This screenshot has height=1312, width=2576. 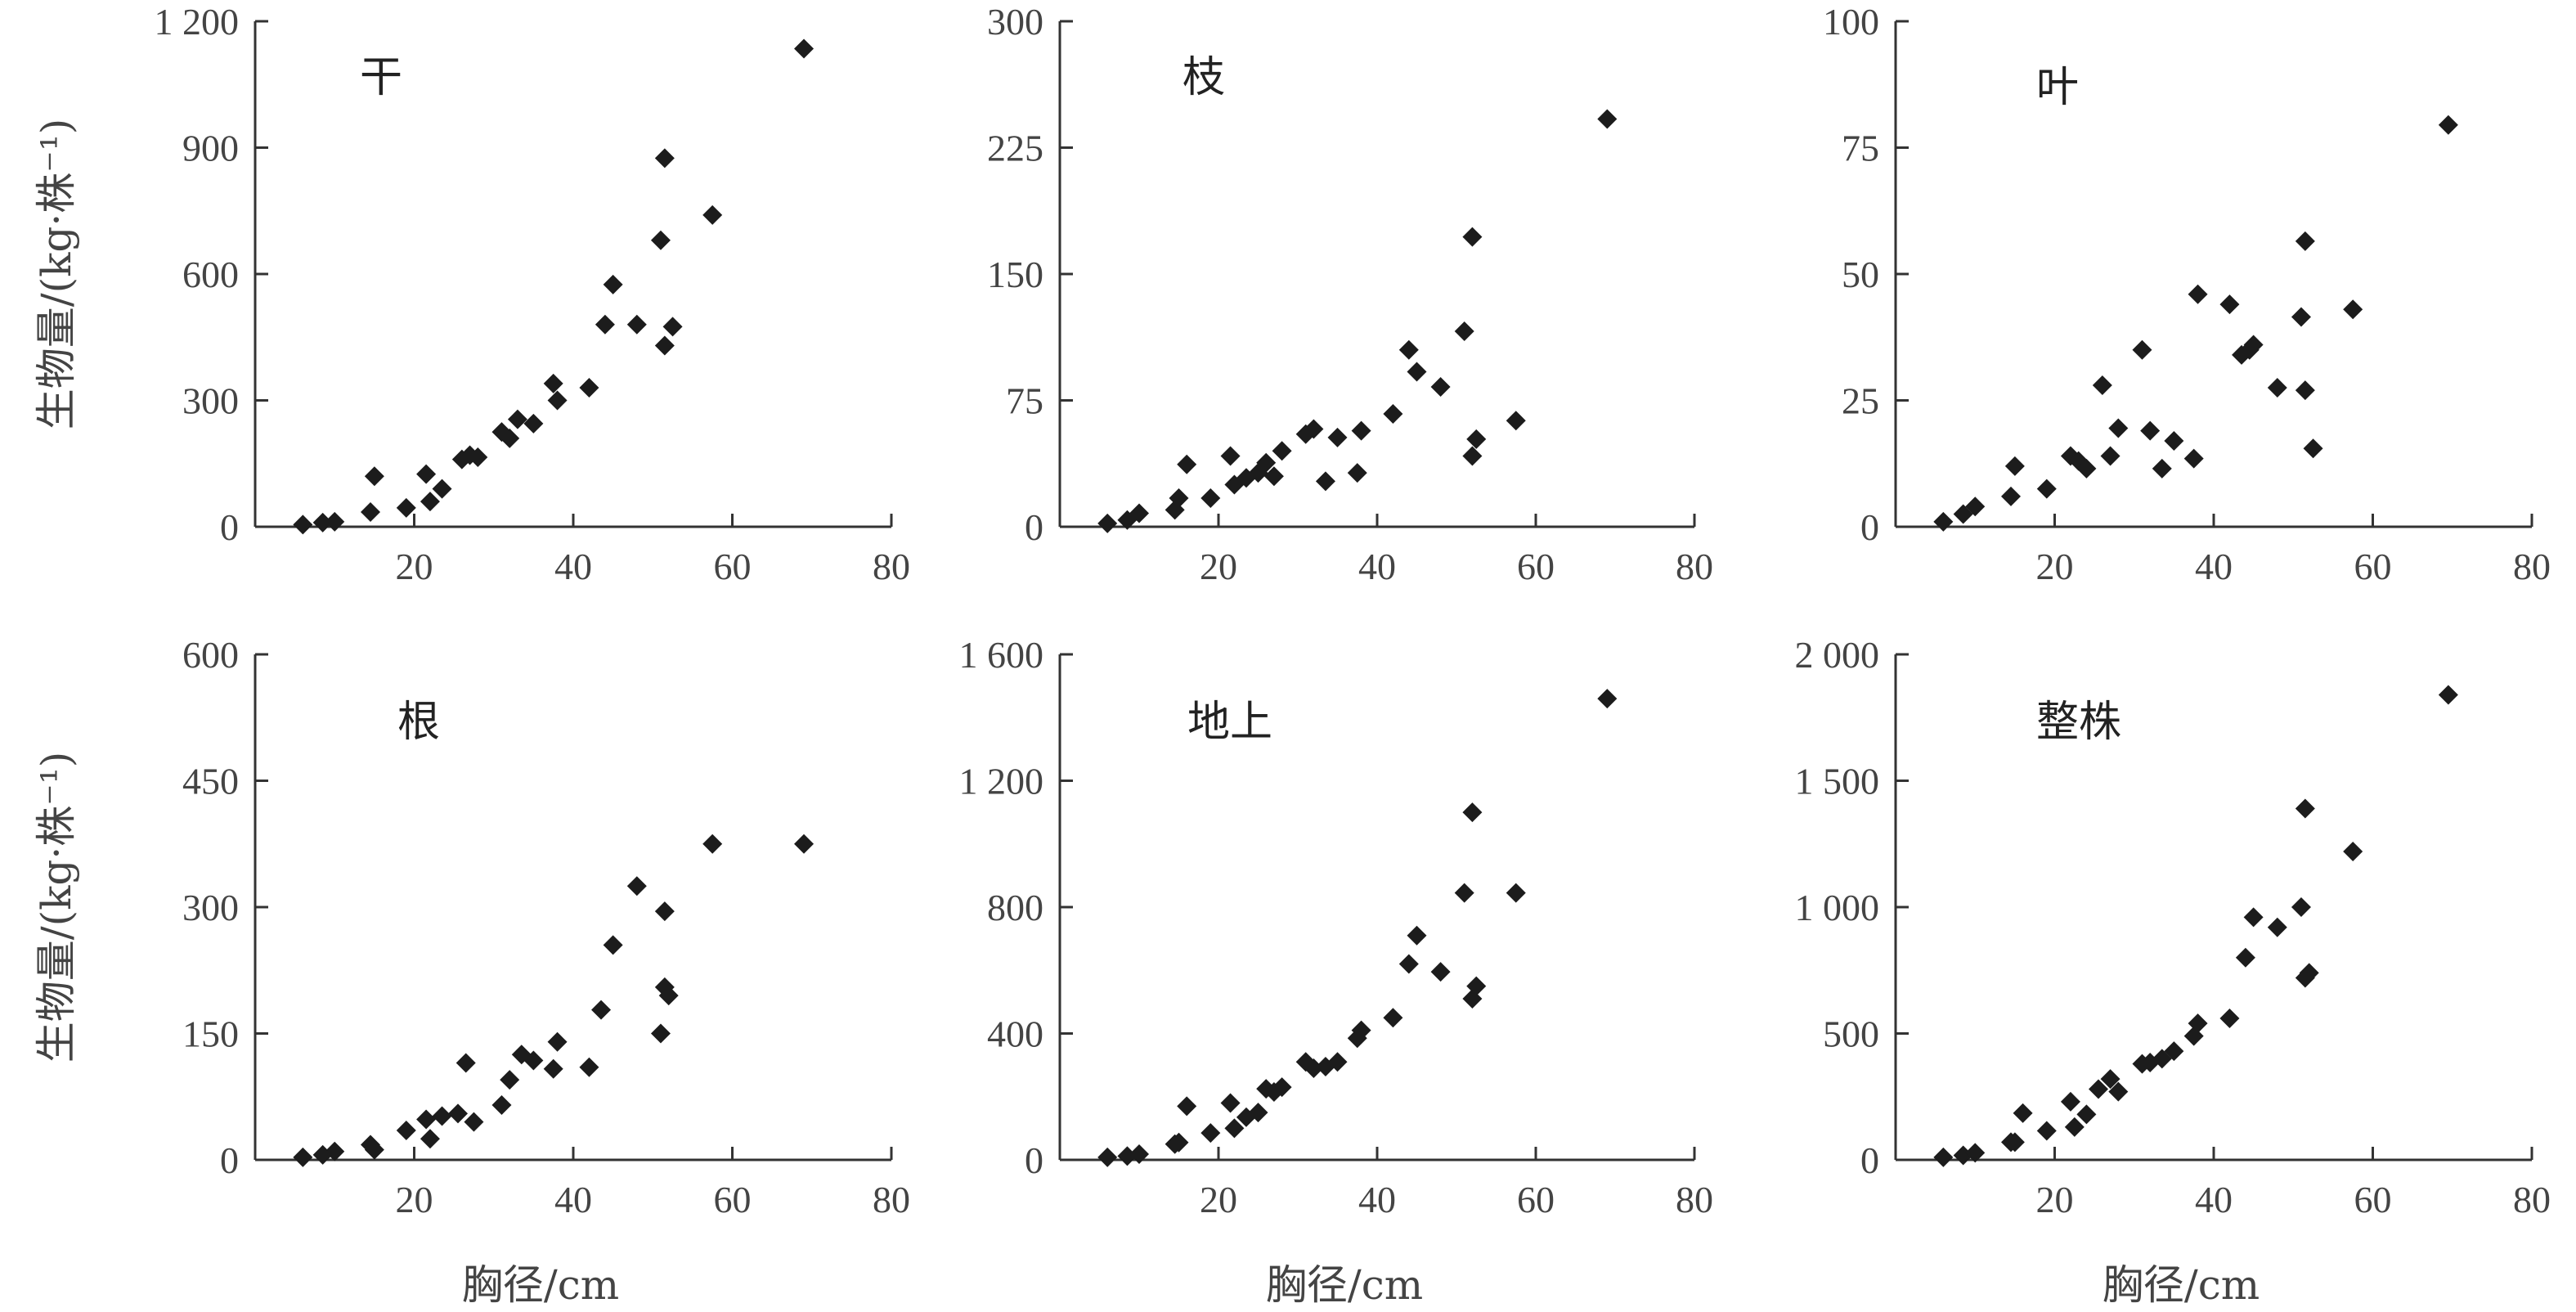 I want to click on panel-label: 地上, so click(x=1229, y=722).